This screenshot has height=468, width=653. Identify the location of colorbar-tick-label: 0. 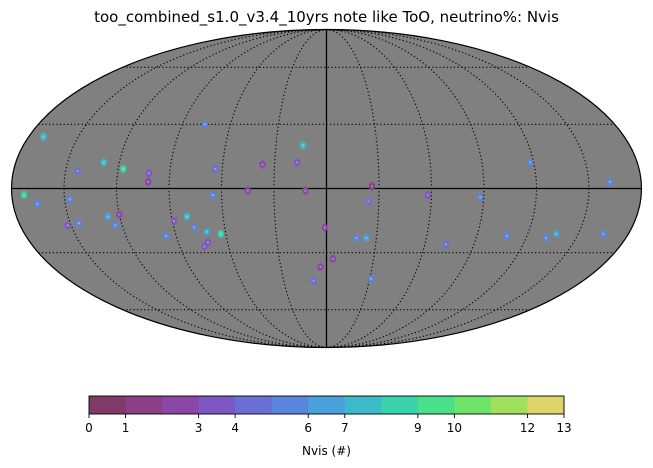
(89, 428).